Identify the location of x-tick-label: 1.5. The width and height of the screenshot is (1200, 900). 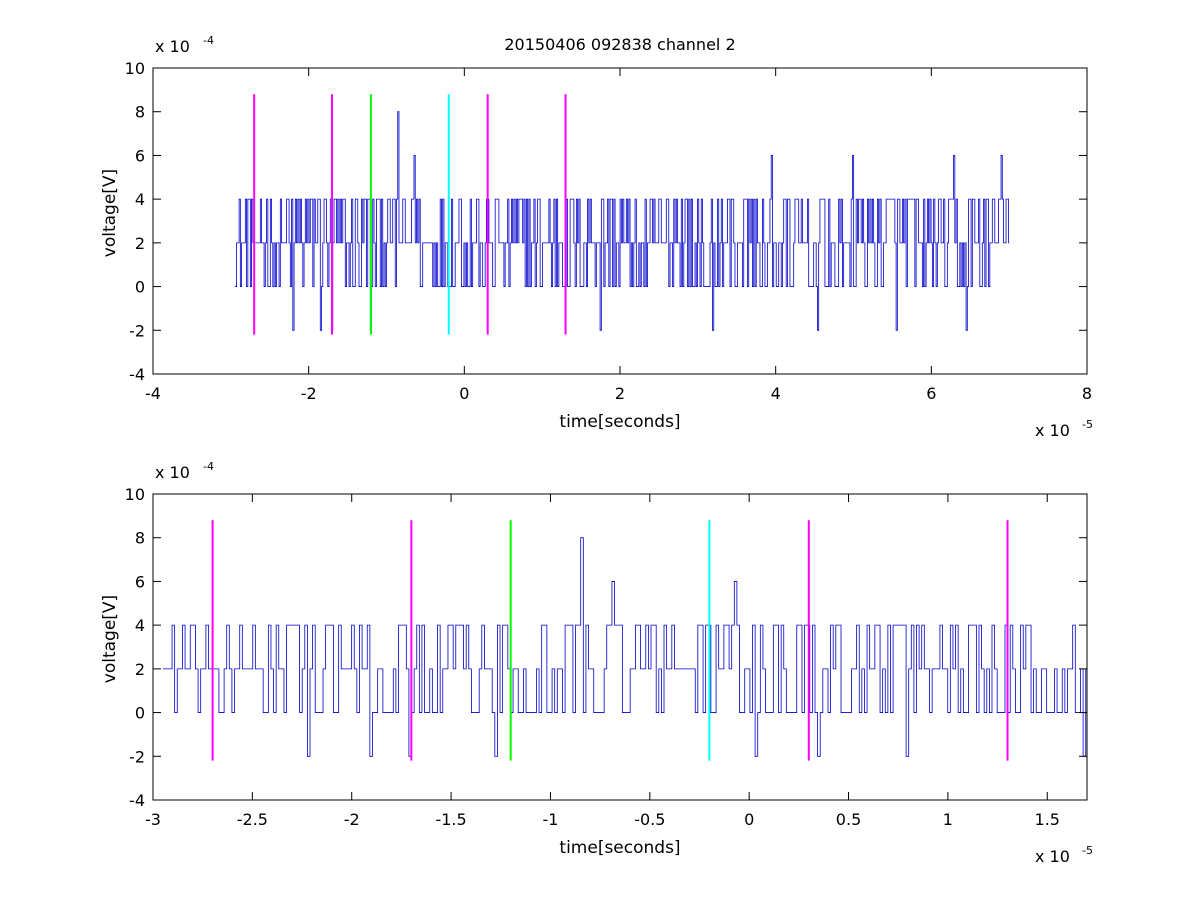
(1047, 819).